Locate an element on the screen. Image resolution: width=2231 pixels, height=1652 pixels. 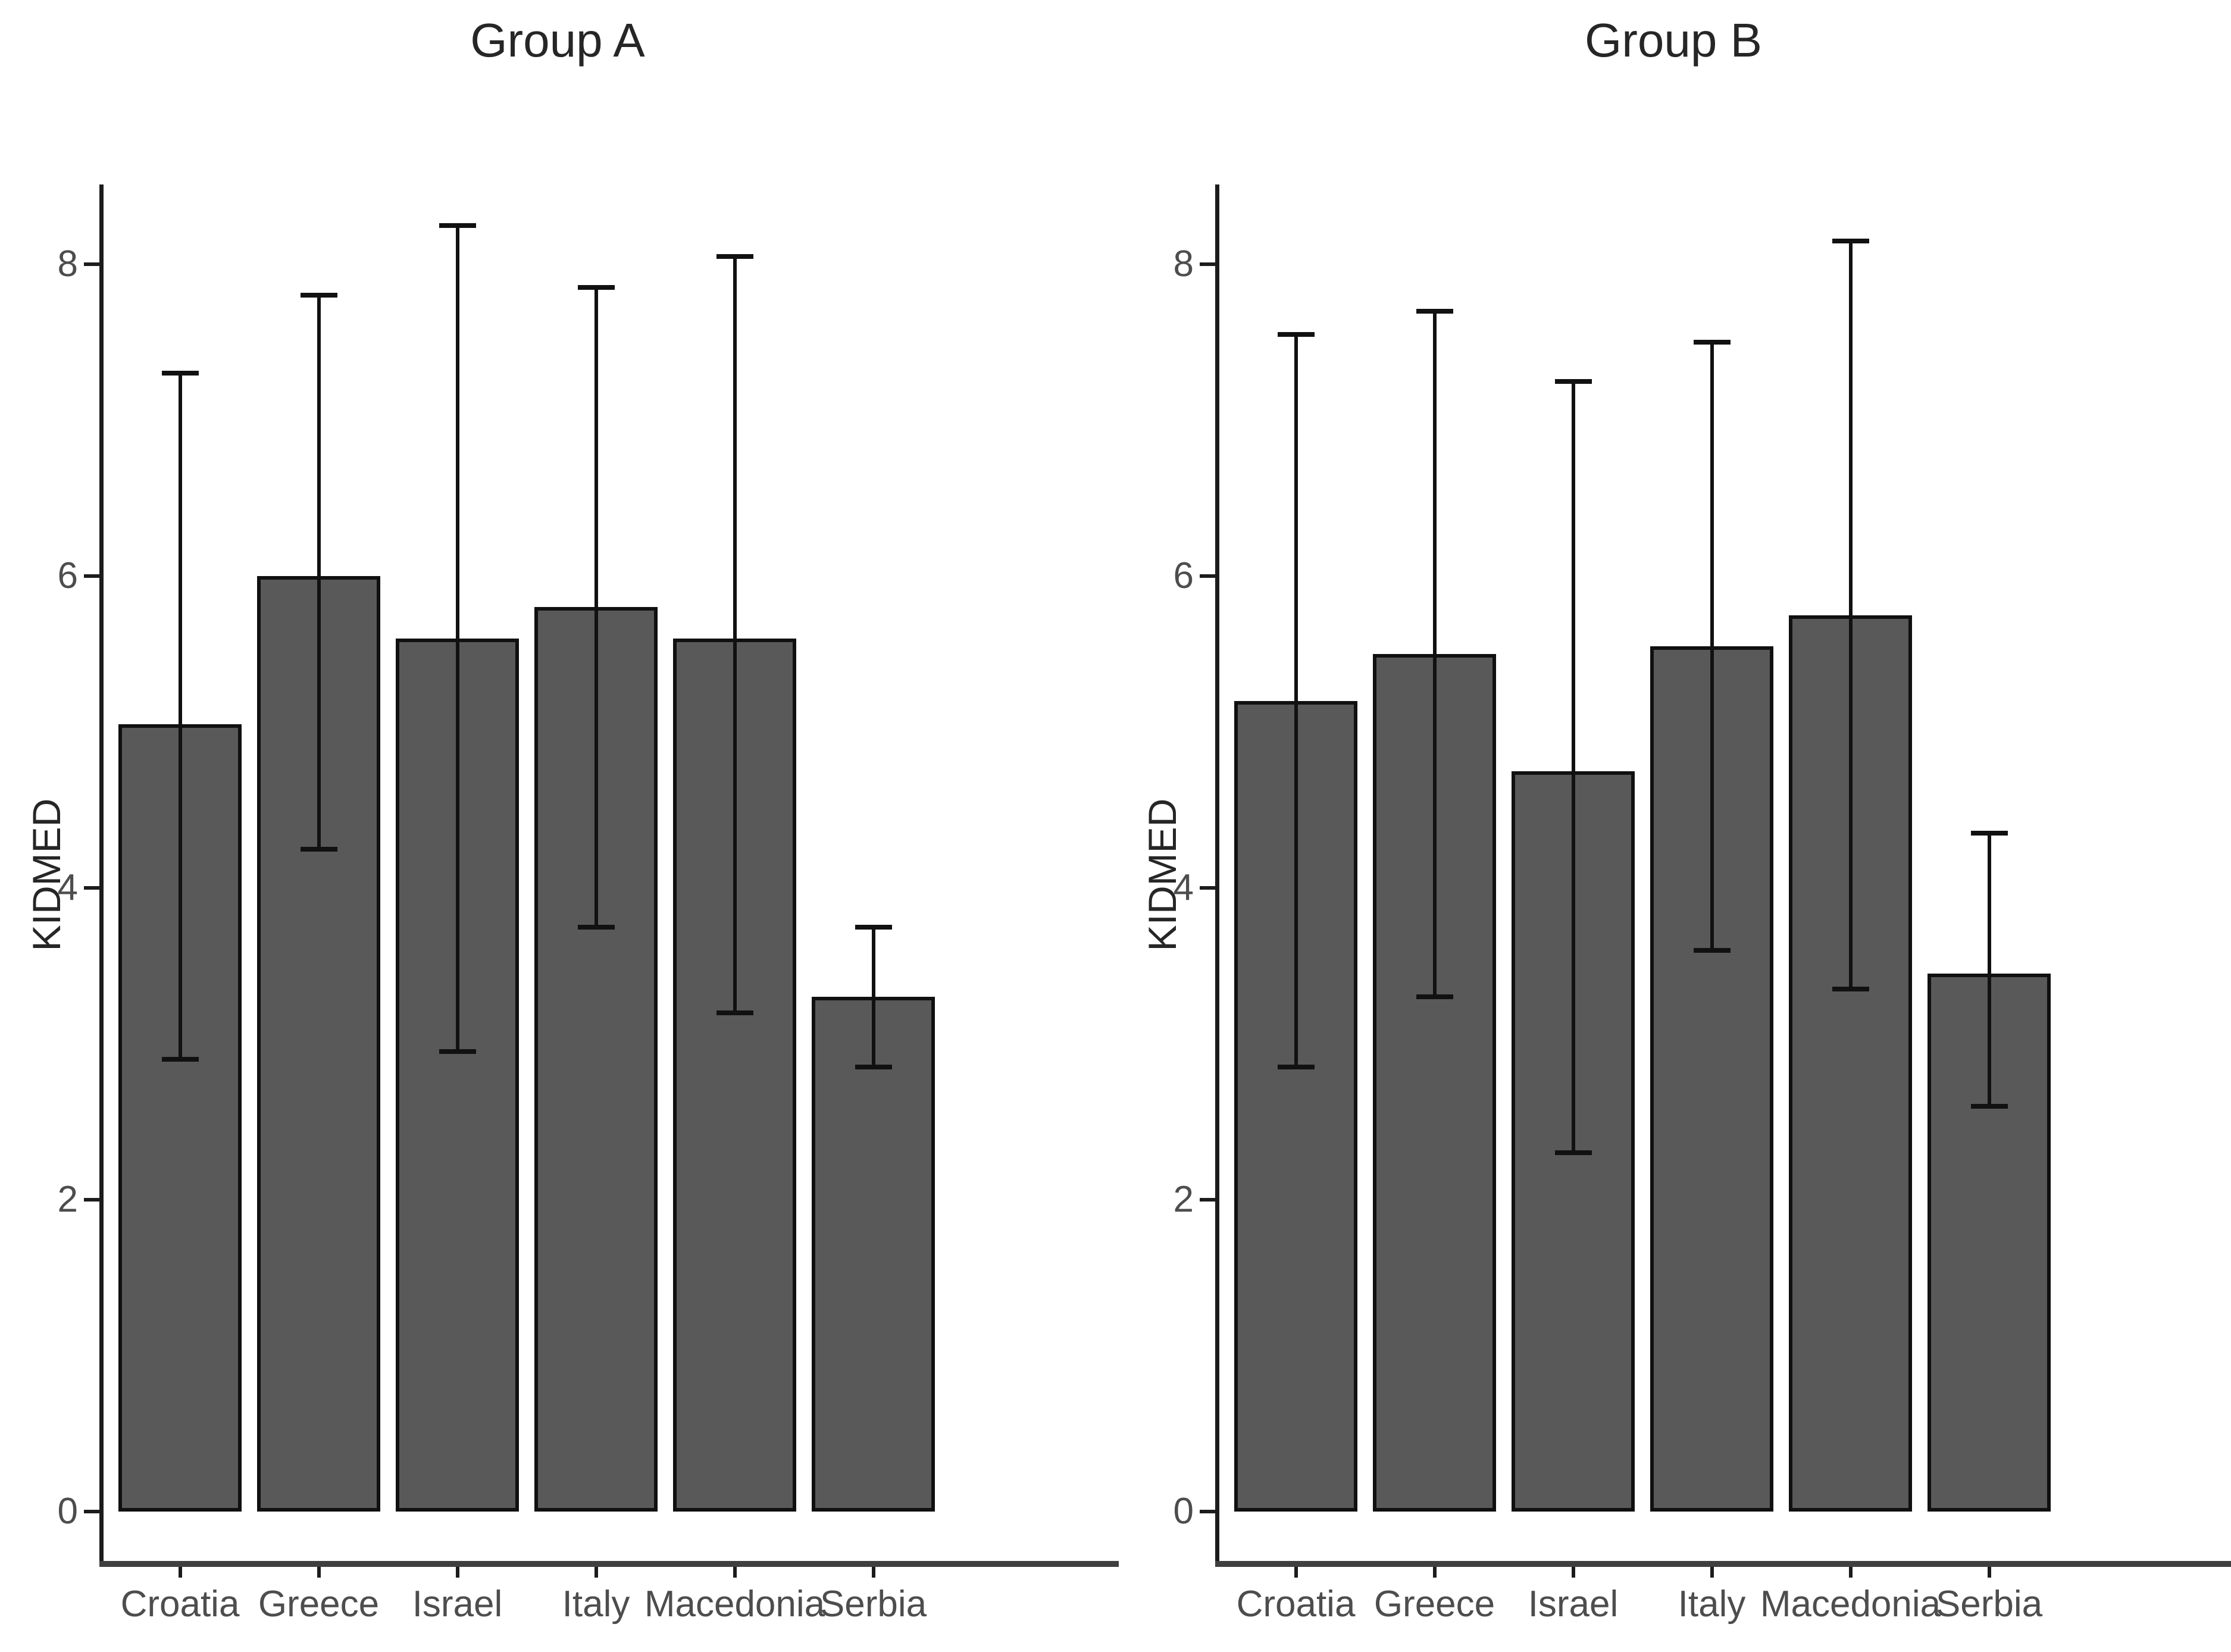
panel-title-group-a: Group A is located at coordinates (557, 40).